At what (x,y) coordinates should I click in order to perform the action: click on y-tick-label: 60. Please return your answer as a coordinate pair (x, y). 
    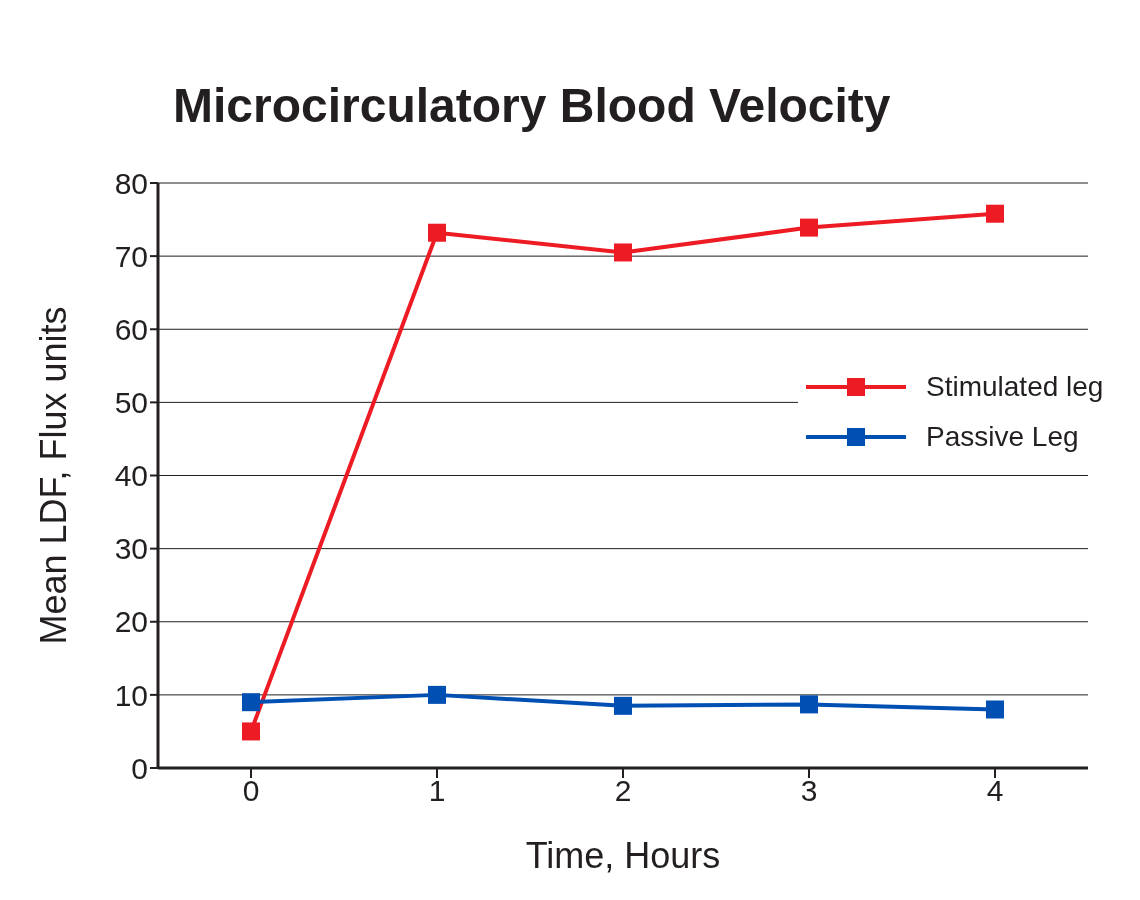
    Looking at the image, I should click on (131, 329).